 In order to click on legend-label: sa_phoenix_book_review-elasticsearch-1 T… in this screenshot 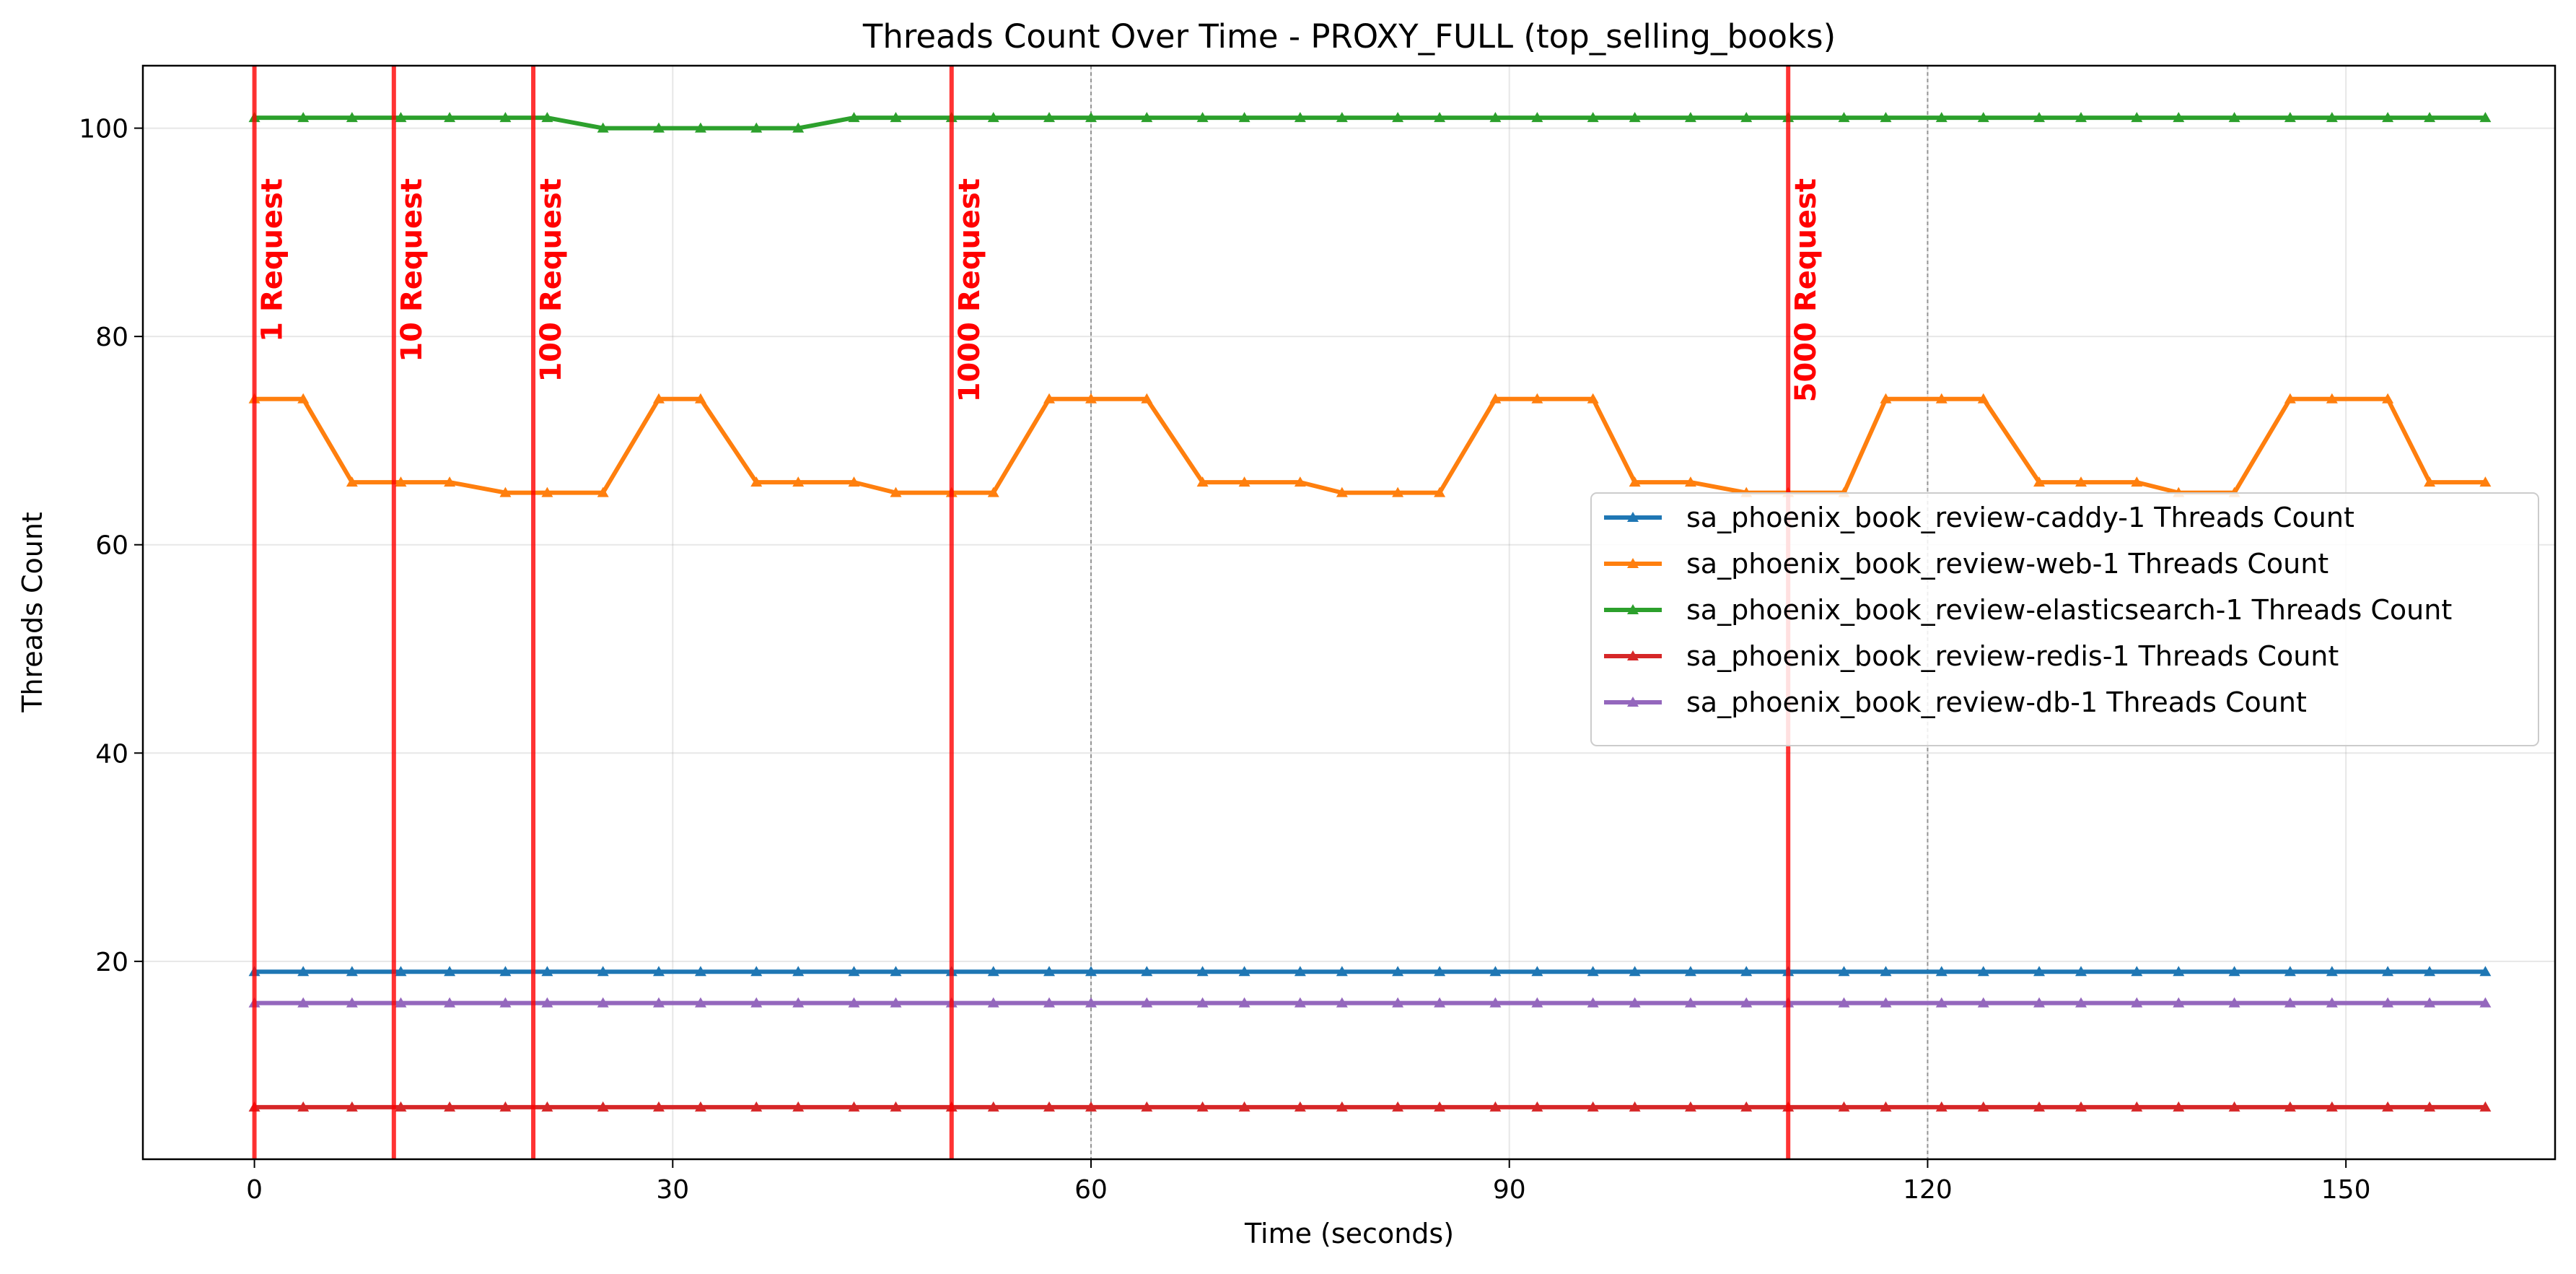, I will do `click(2069, 610)`.